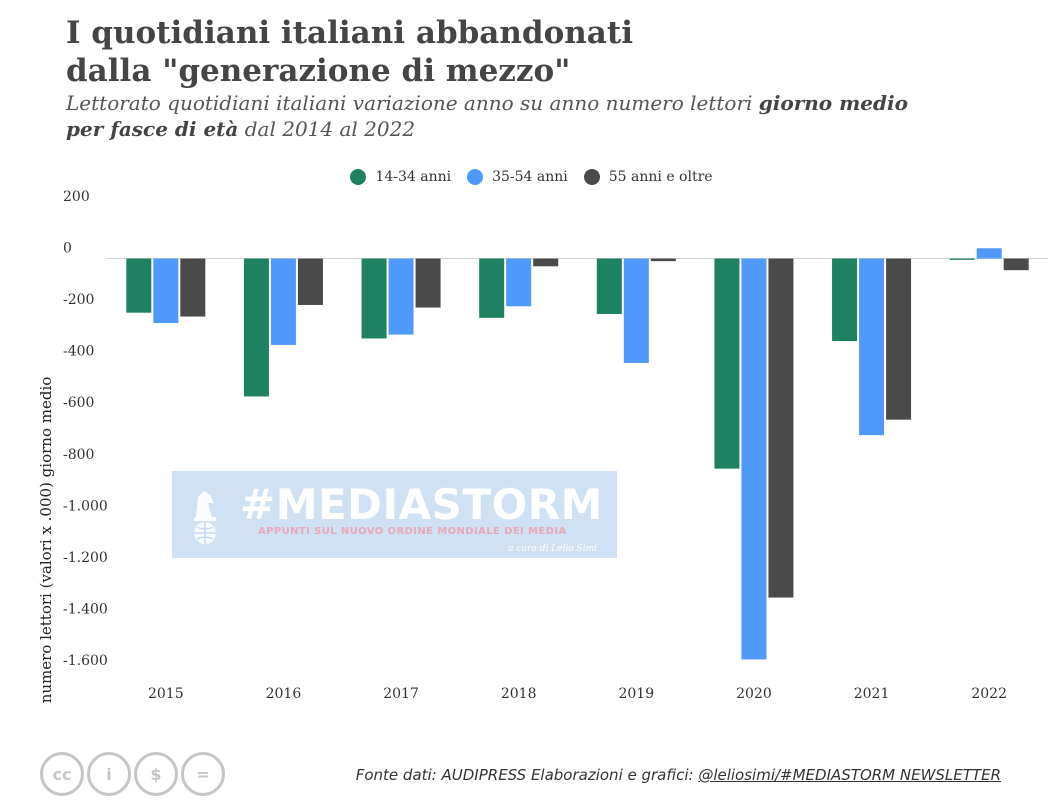 This screenshot has height=812, width=1063. Describe the element at coordinates (193, 287) in the screenshot. I see `bar-55-anni-e-oltre-2015` at that location.